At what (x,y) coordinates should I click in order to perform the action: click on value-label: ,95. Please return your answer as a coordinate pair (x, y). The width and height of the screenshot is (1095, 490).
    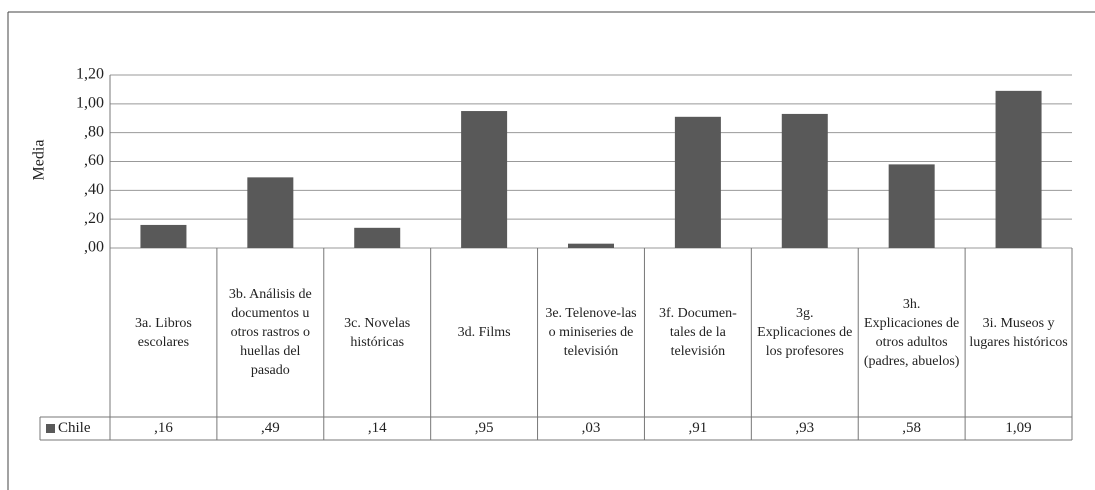
    Looking at the image, I should click on (484, 428).